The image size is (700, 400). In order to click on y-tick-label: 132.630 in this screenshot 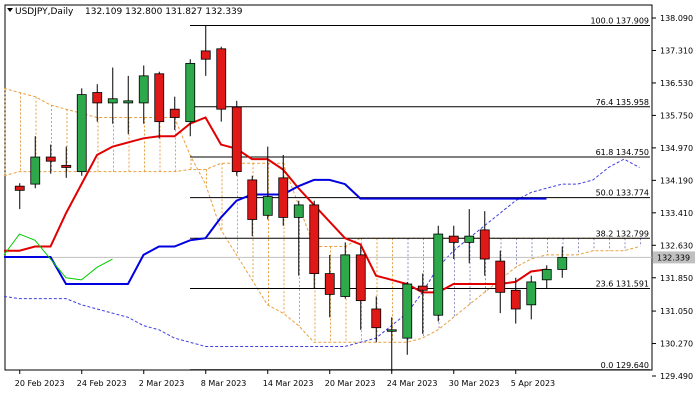, I will do `click(676, 245)`.